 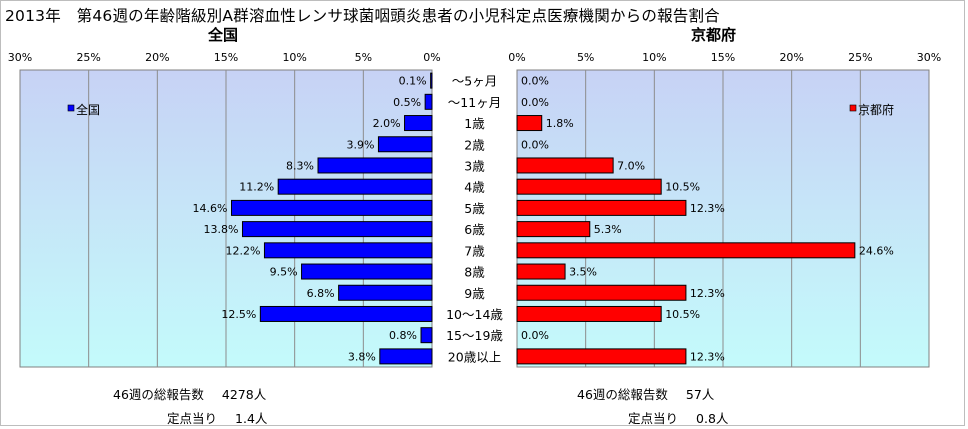 What do you see at coordinates (474, 102) in the screenshot?
I see `category-label: 〜11ヶ月` at bounding box center [474, 102].